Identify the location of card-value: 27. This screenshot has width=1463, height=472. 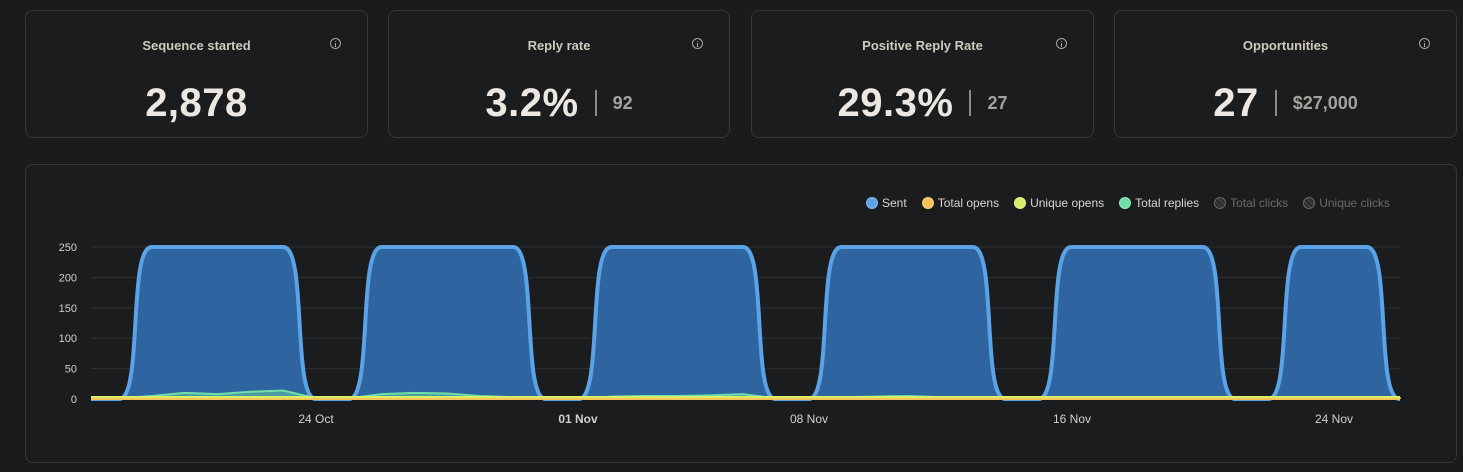
(1236, 103).